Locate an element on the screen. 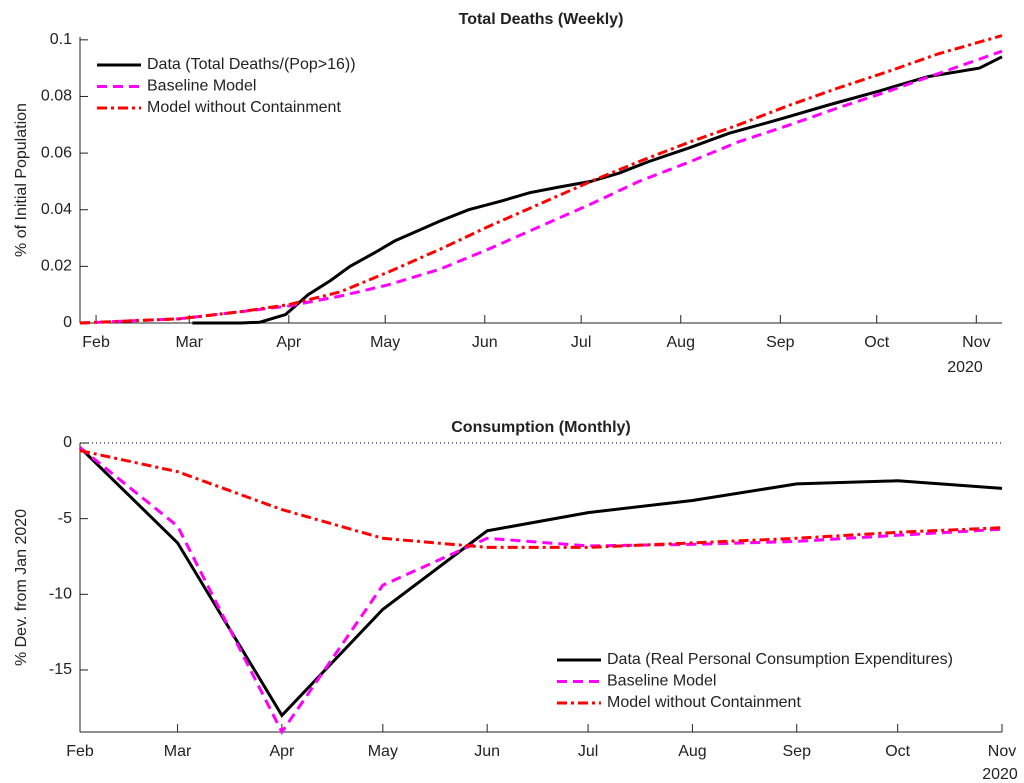 The image size is (1024, 783). y-tick-label: 0.1 is located at coordinates (61, 39).